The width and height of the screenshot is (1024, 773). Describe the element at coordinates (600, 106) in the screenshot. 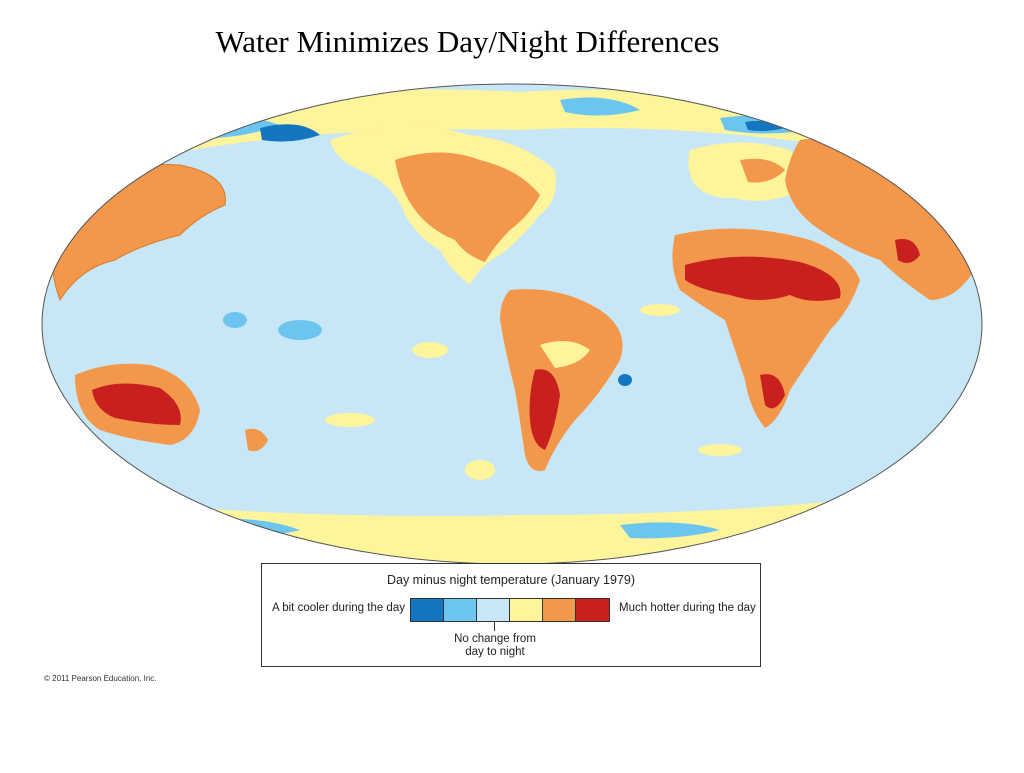

I see `greenland-blue` at that location.